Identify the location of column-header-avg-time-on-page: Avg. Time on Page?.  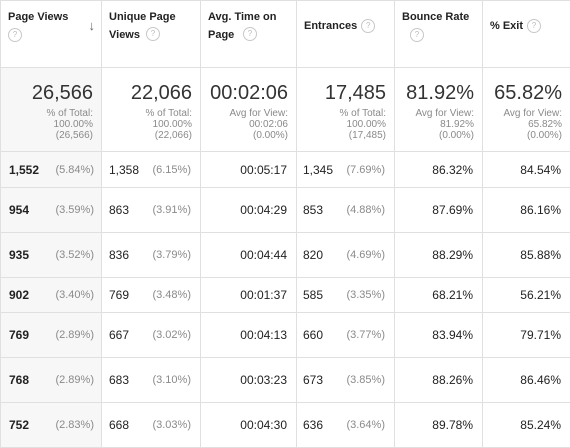
(249, 34).